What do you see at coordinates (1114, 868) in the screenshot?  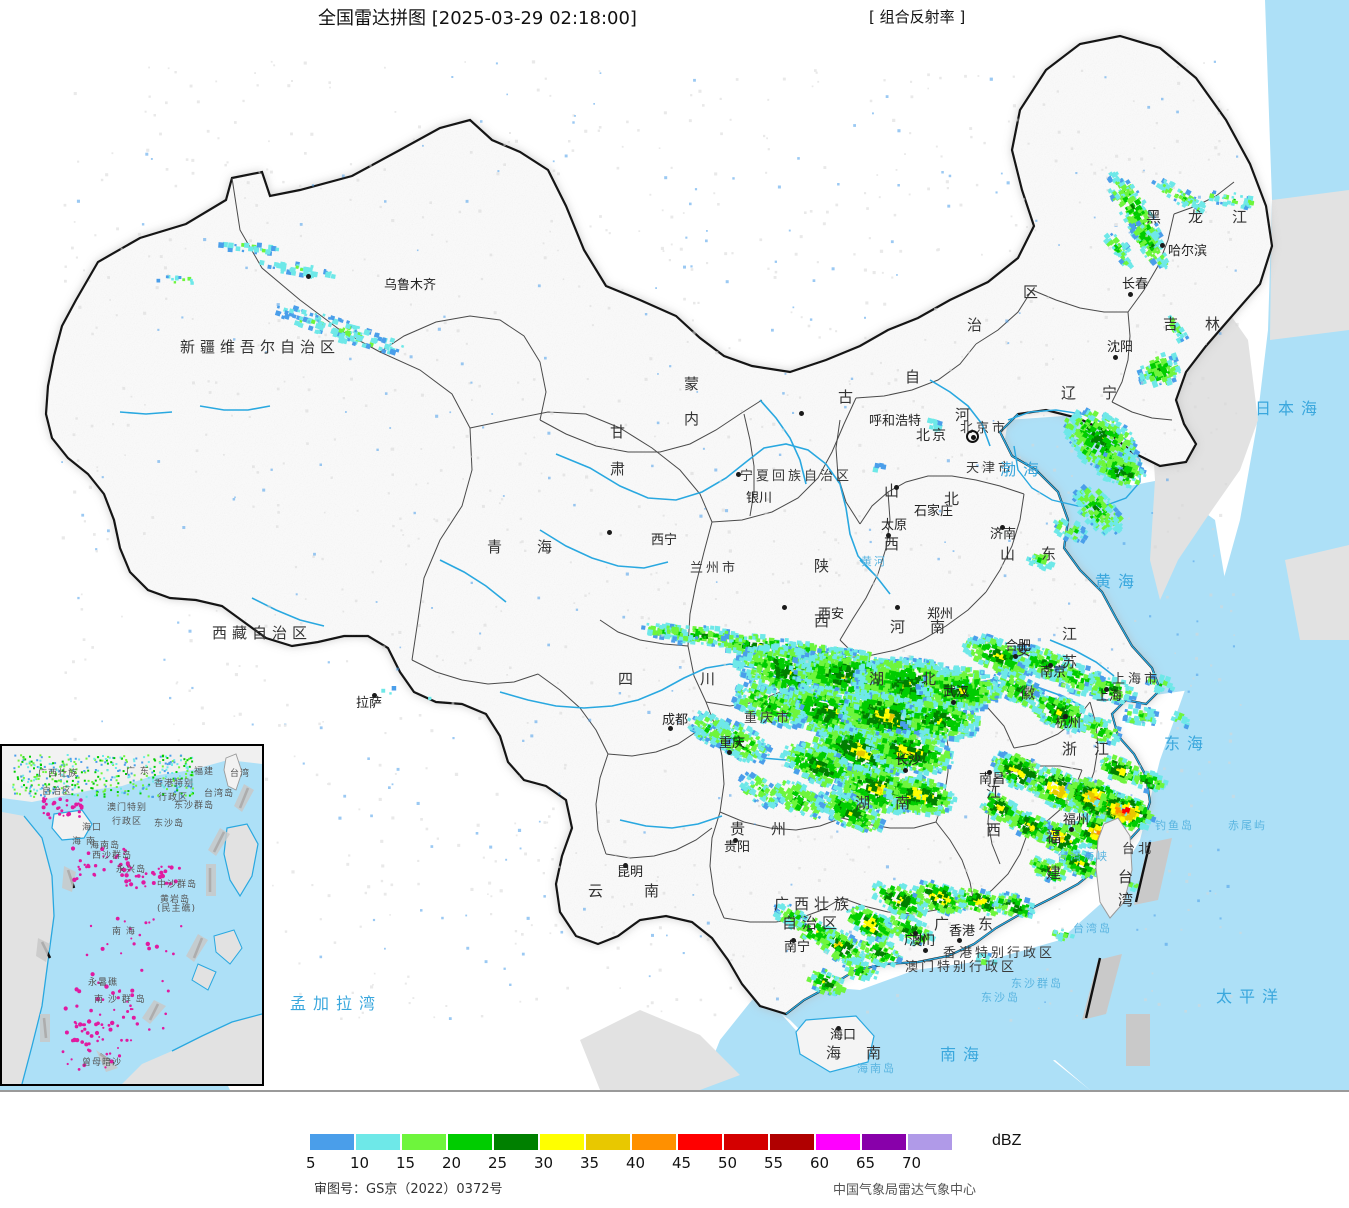 I see `taiwan-island` at bounding box center [1114, 868].